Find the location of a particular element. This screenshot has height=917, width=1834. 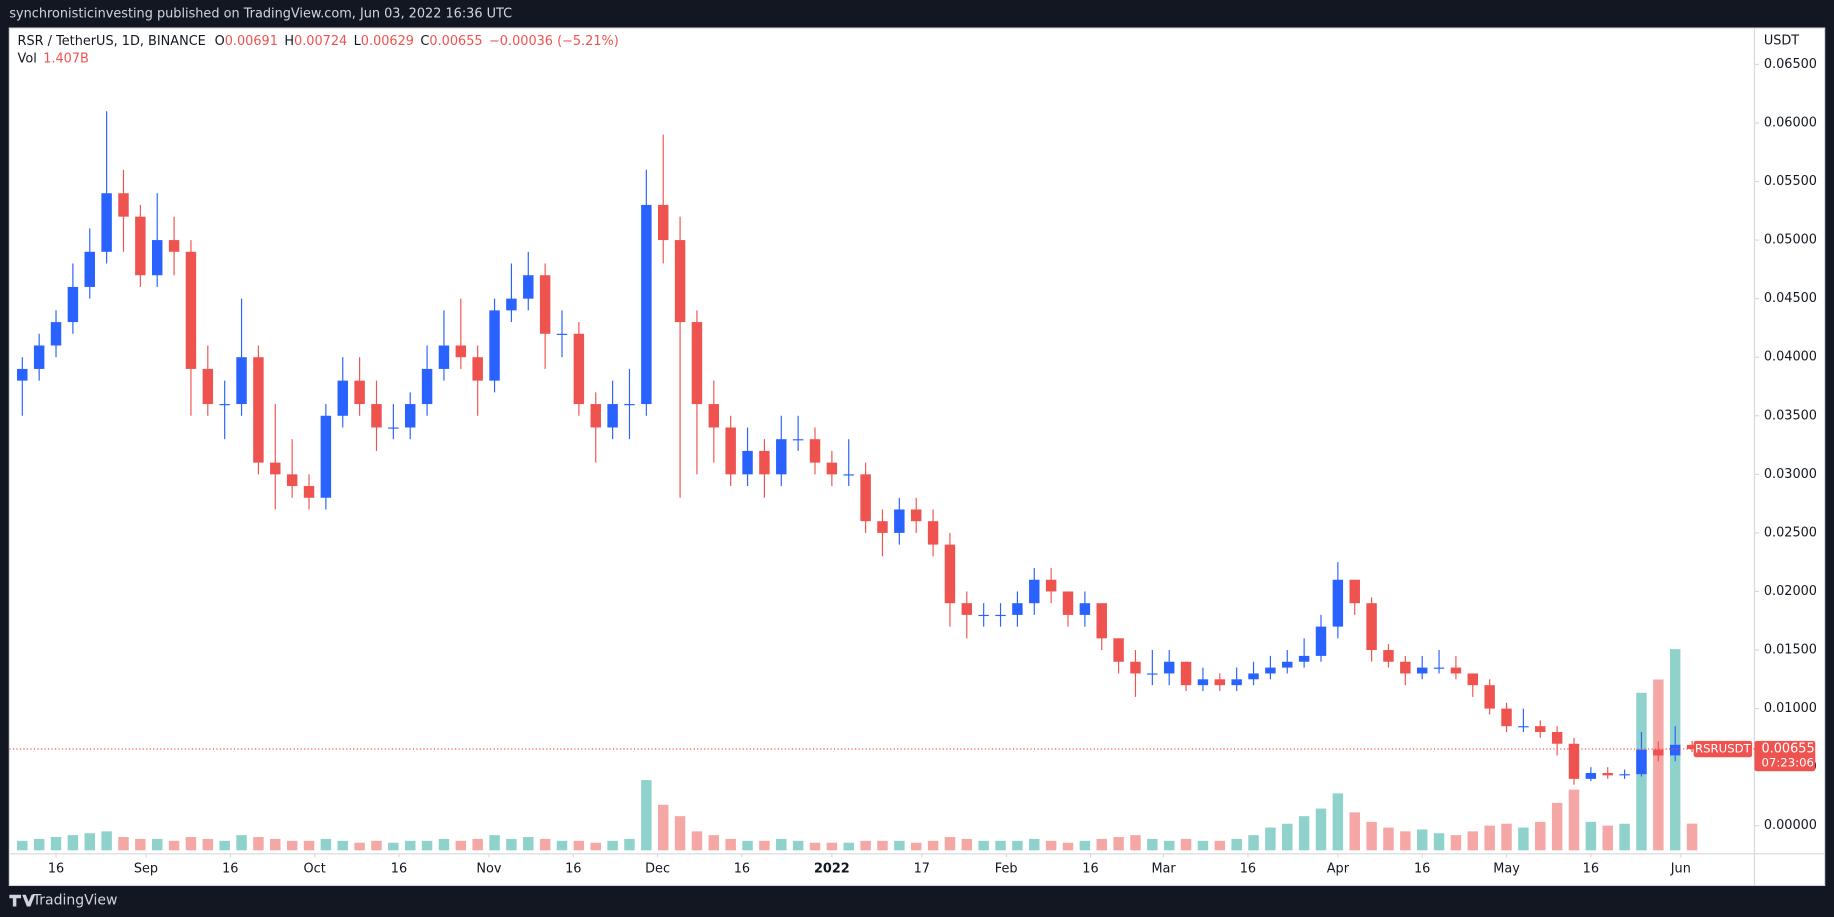

legend-key: H is located at coordinates (289, 40).